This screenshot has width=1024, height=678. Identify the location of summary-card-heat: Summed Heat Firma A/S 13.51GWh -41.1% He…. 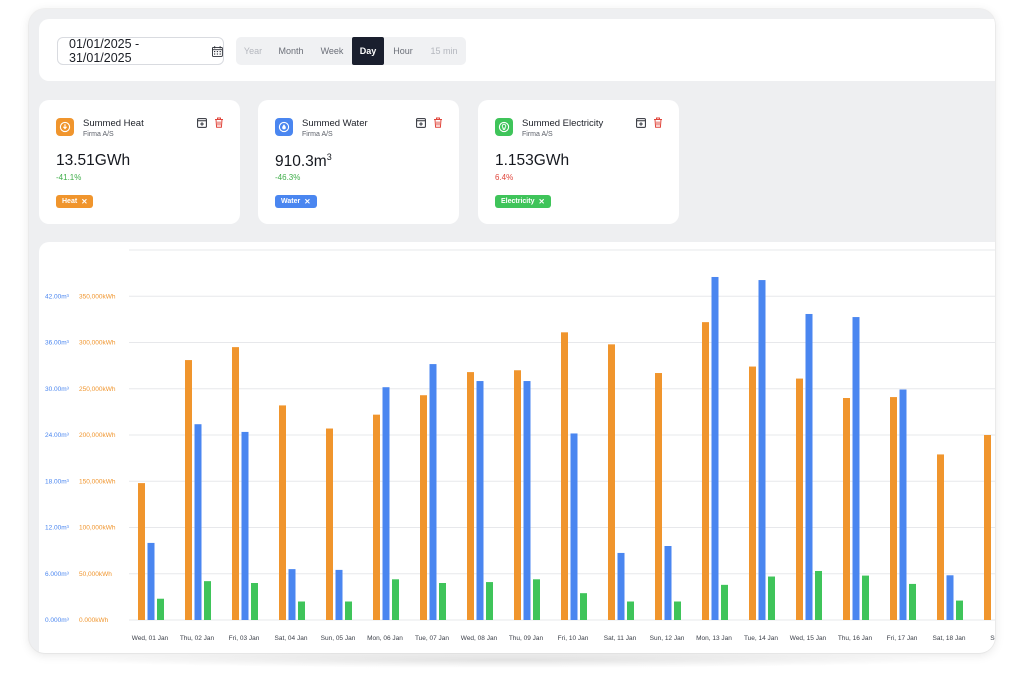
(139, 162).